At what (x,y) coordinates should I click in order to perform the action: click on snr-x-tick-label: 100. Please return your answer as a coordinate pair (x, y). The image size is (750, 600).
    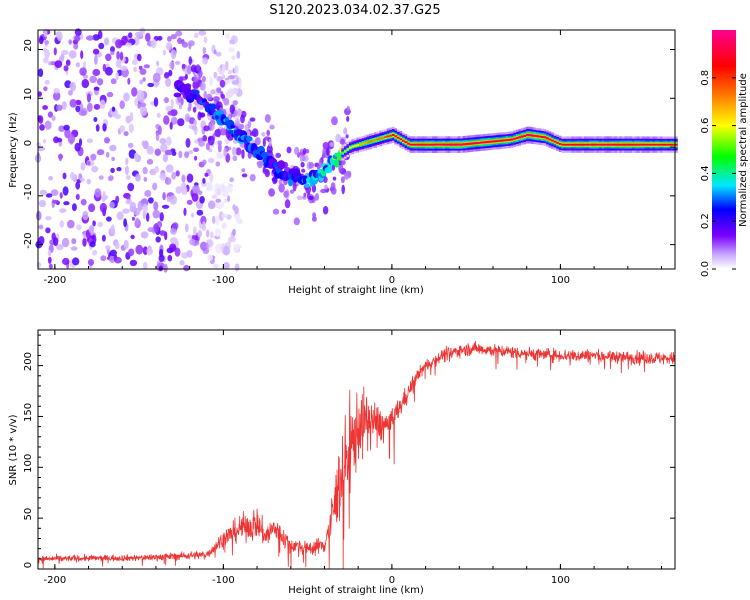
    Looking at the image, I should click on (560, 580).